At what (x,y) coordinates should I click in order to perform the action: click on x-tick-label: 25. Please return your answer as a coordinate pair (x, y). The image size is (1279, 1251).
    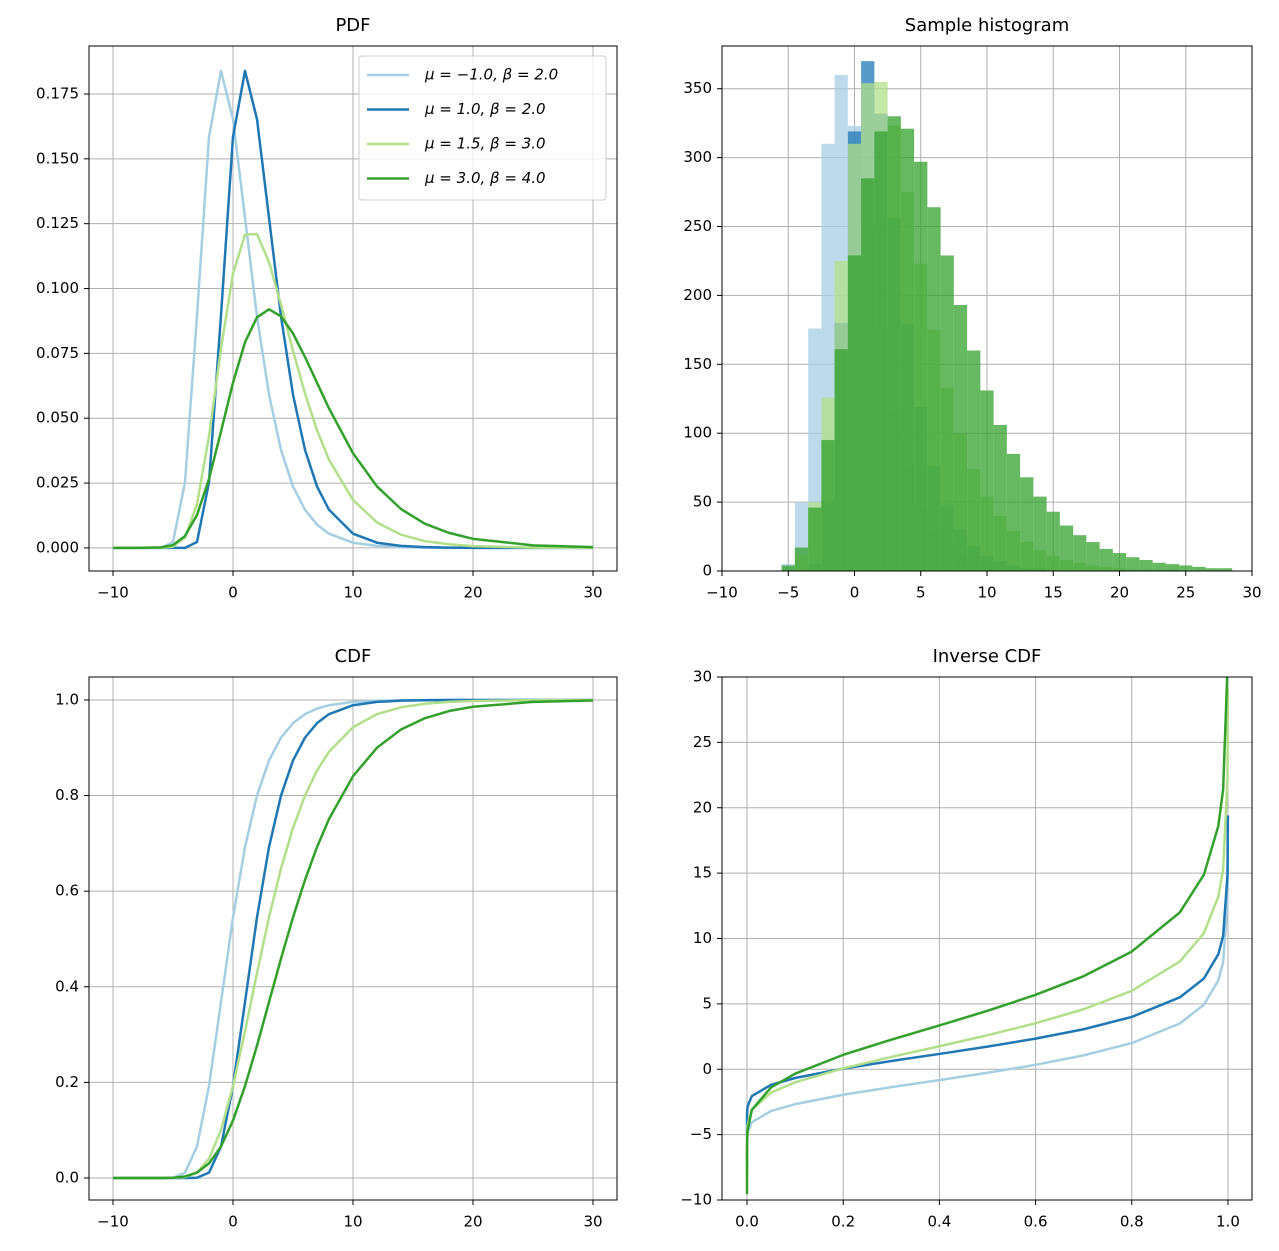
    Looking at the image, I should click on (1185, 593).